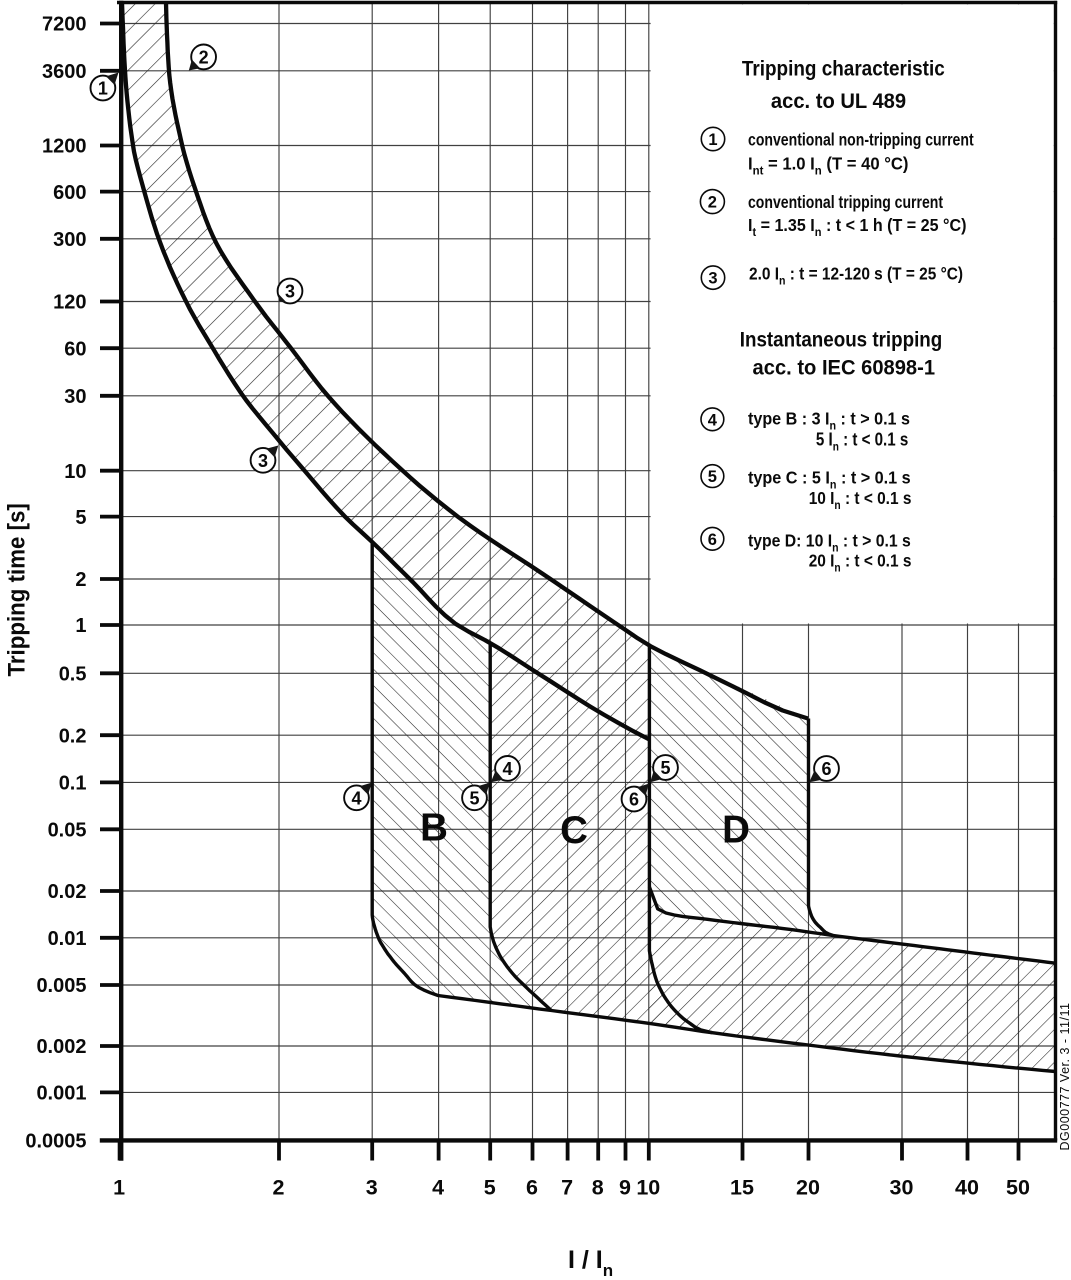 The width and height of the screenshot is (1071, 1280). What do you see at coordinates (856, 276) in the screenshot?
I see `svg-text:2.0 In​ : t = 12-120 s (T = 2: 2.0 In​ : t = 12-120 s (T = 25 °C)` at bounding box center [856, 276].